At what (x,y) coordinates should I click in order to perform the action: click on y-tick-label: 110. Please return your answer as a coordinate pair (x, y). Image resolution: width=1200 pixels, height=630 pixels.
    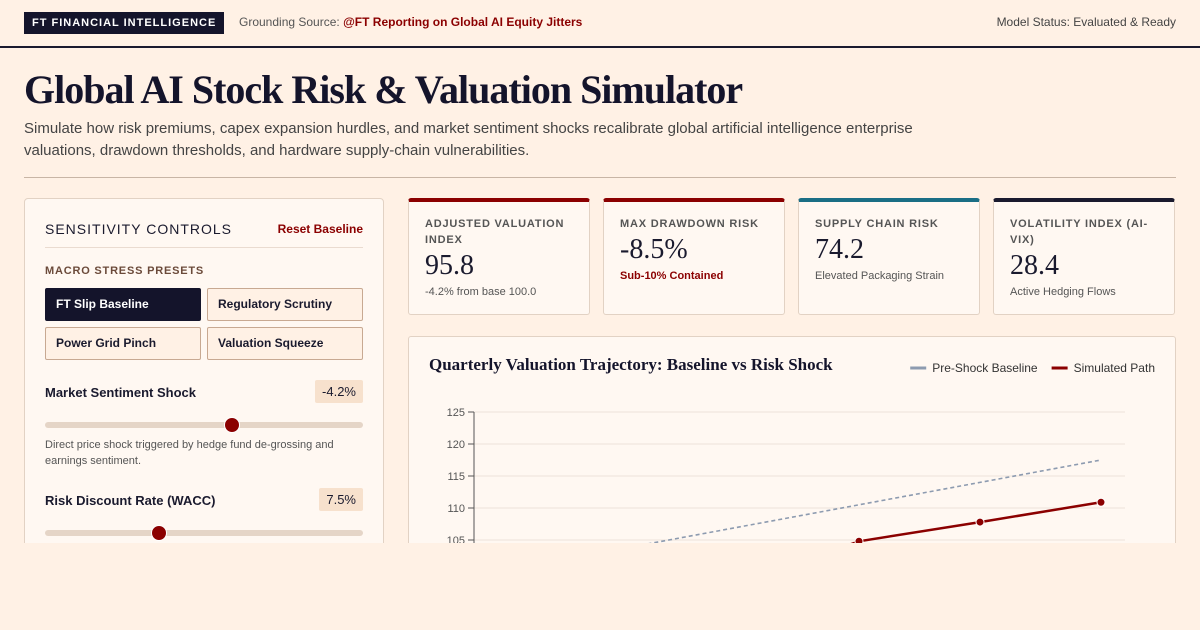
    Looking at the image, I should click on (456, 509).